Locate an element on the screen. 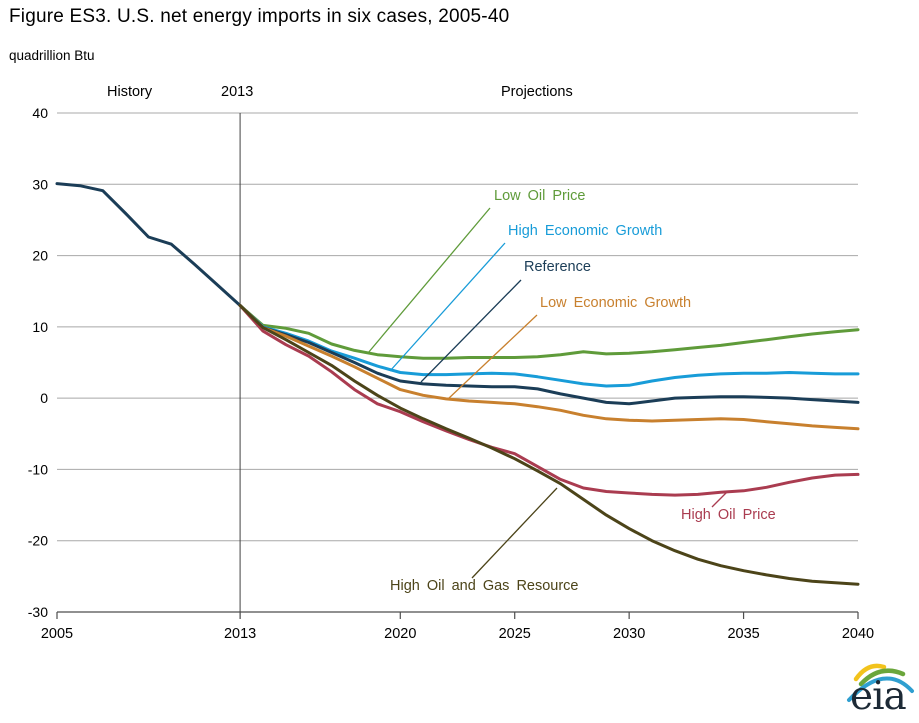 The image size is (919, 723). y-tick-label-30: 30 is located at coordinates (40, 184).